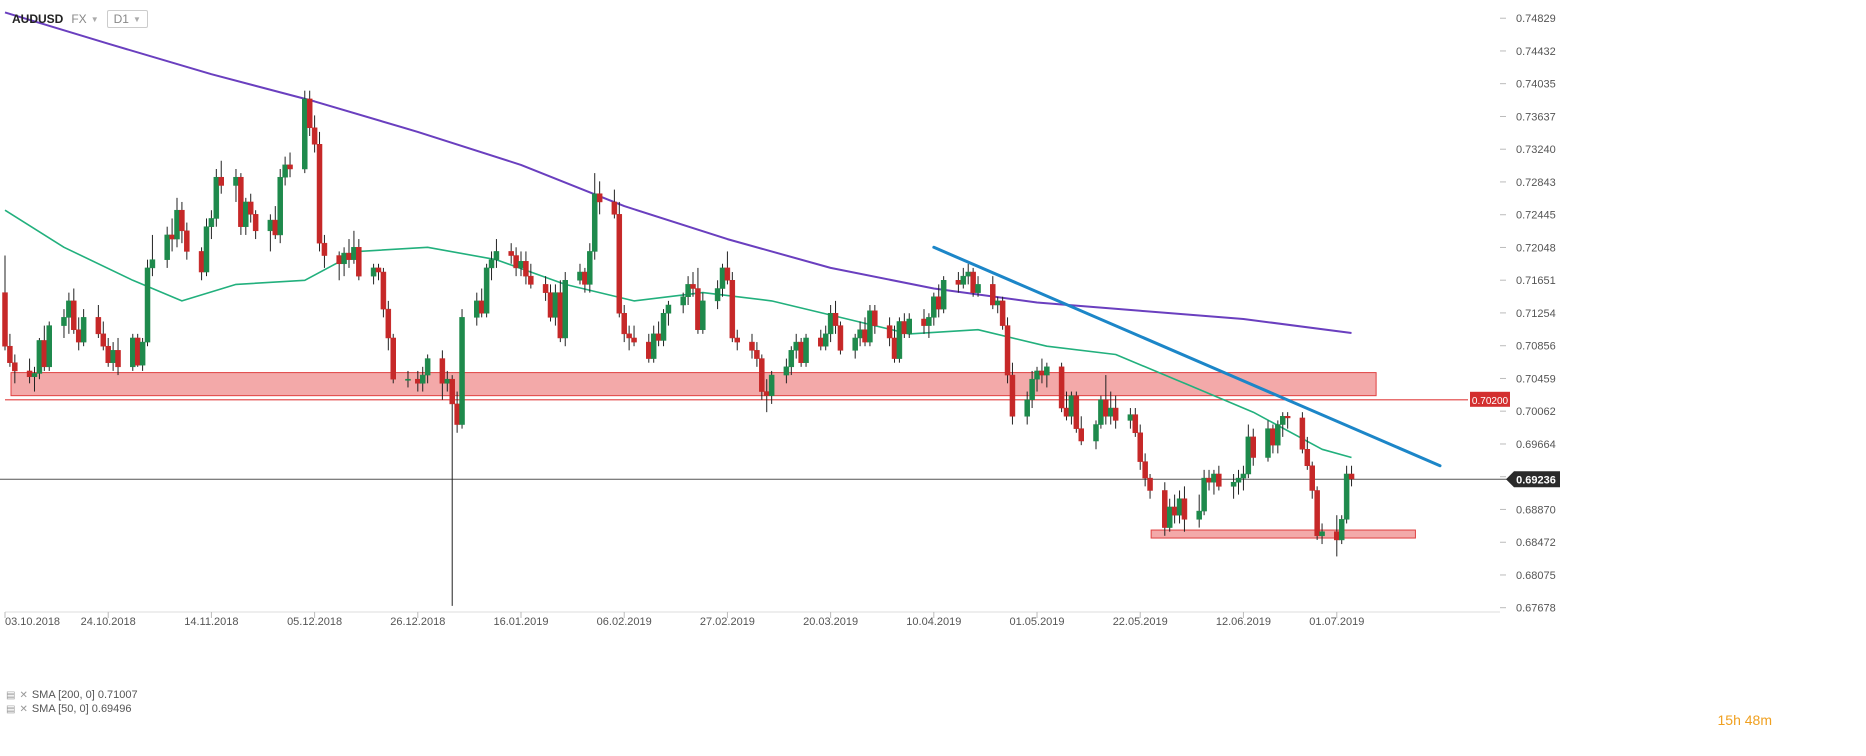 This screenshot has height=756, width=1866. What do you see at coordinates (1536, 347) in the screenshot?
I see `y-tick-label: 0.70856` at bounding box center [1536, 347].